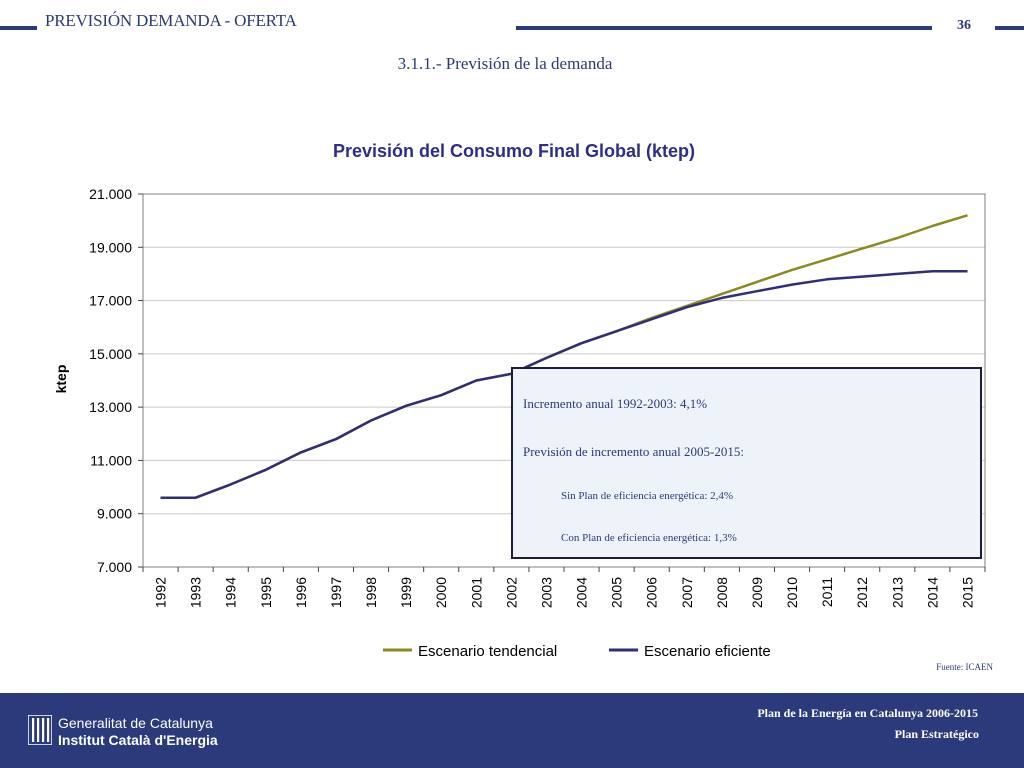 The height and width of the screenshot is (768, 1024). Describe the element at coordinates (827, 592) in the screenshot. I see `x-tick-label: 2011` at that location.